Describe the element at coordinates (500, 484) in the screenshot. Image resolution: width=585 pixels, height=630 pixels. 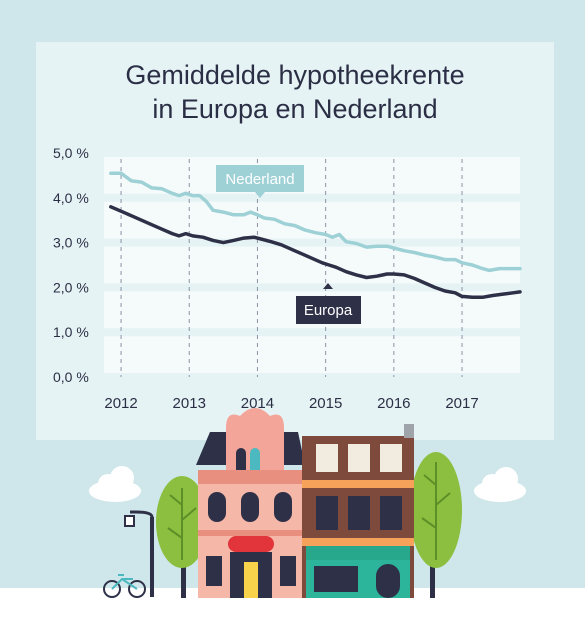
I see `cloud-right-icon` at that location.